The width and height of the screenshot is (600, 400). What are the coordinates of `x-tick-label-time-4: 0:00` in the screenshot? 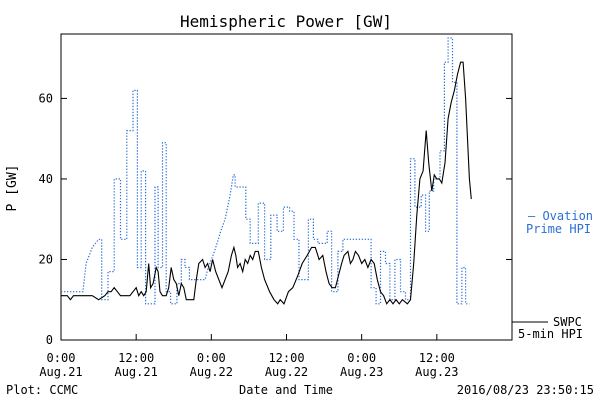 It's located at (361, 358).